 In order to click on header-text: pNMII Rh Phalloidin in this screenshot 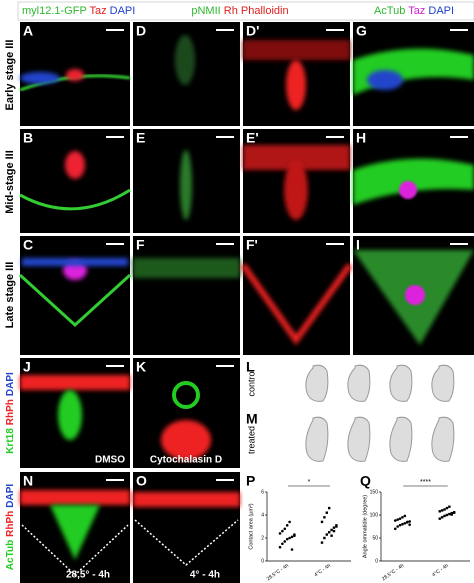, I will do `click(239, 11)`.